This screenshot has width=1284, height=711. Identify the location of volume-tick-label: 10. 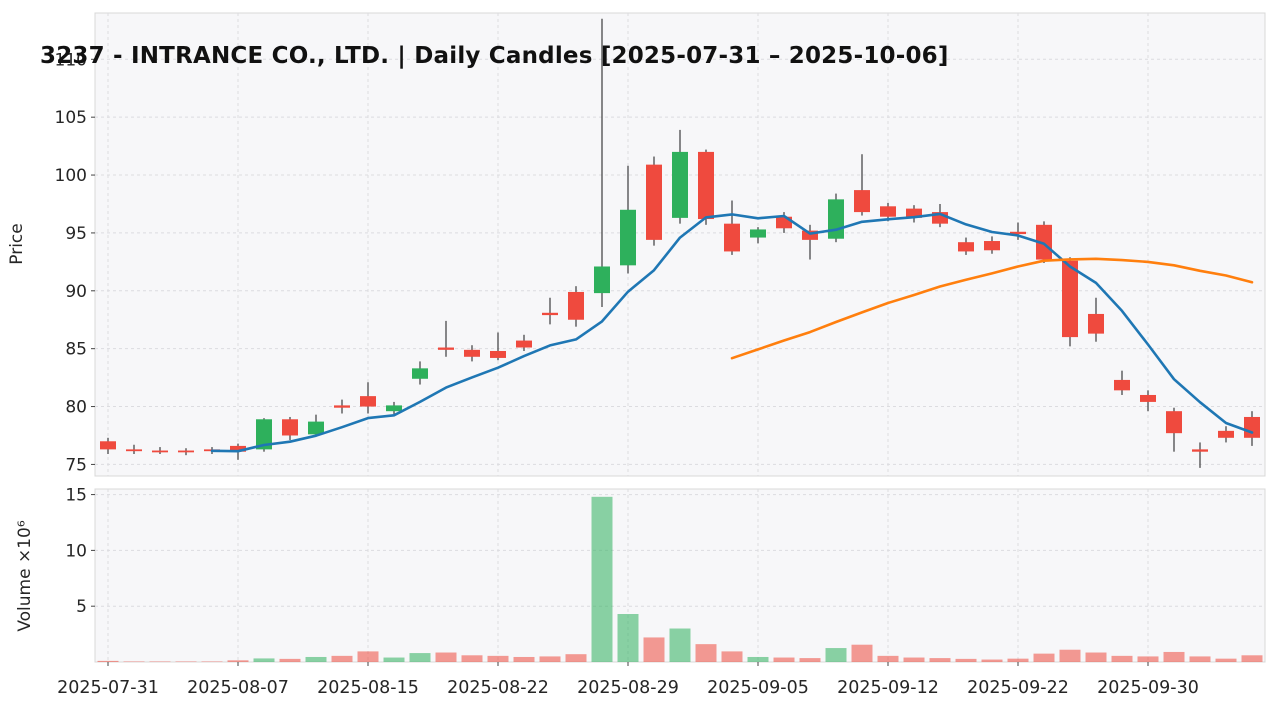
(76, 551).